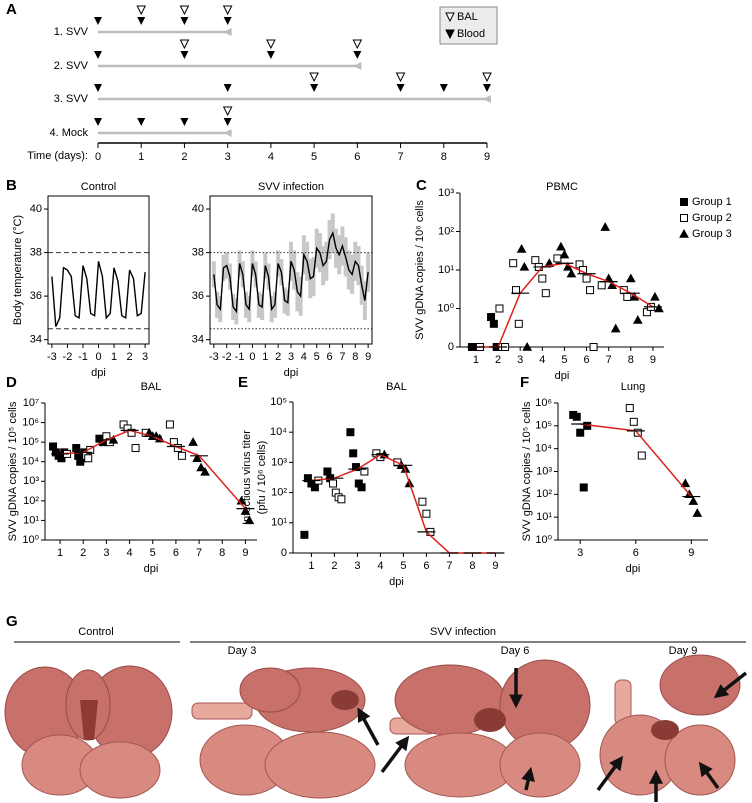  What do you see at coordinates (71, 99) in the screenshot?
I see `row-label: 3. SVV` at bounding box center [71, 99].